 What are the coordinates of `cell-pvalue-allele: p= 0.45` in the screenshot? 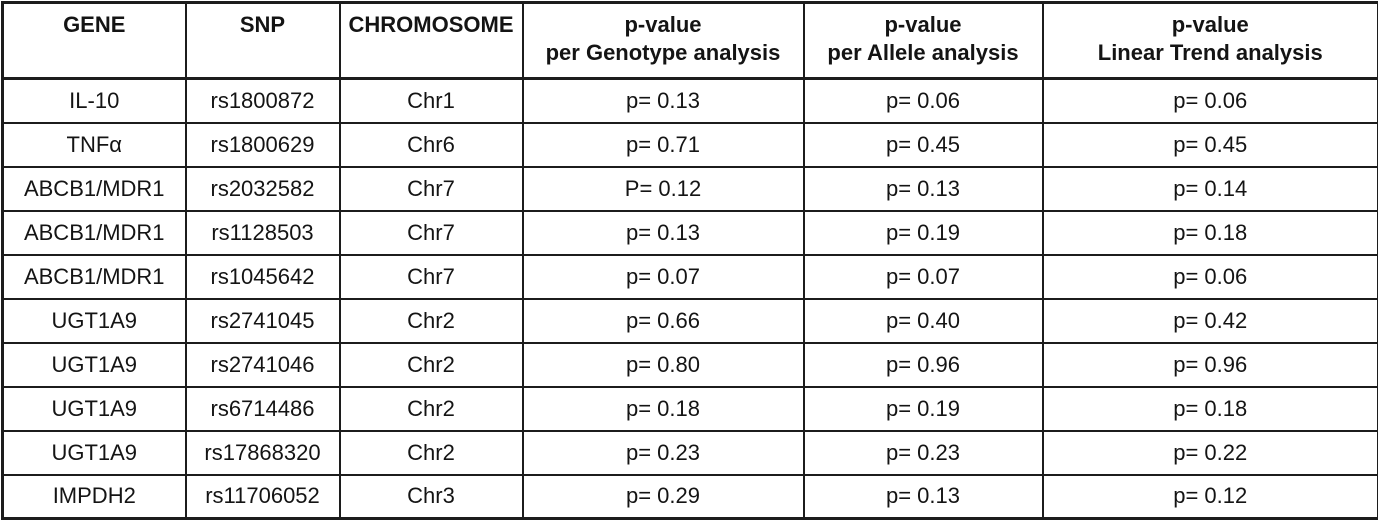 It's located at (923, 144).